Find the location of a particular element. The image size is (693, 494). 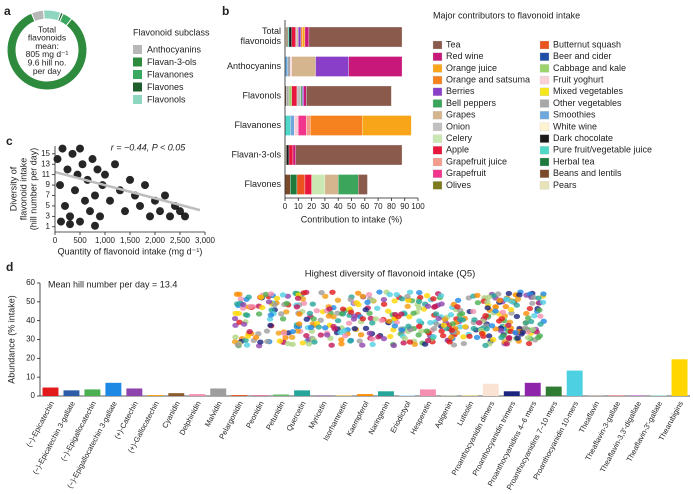

panel-label: b is located at coordinates (225, 11).